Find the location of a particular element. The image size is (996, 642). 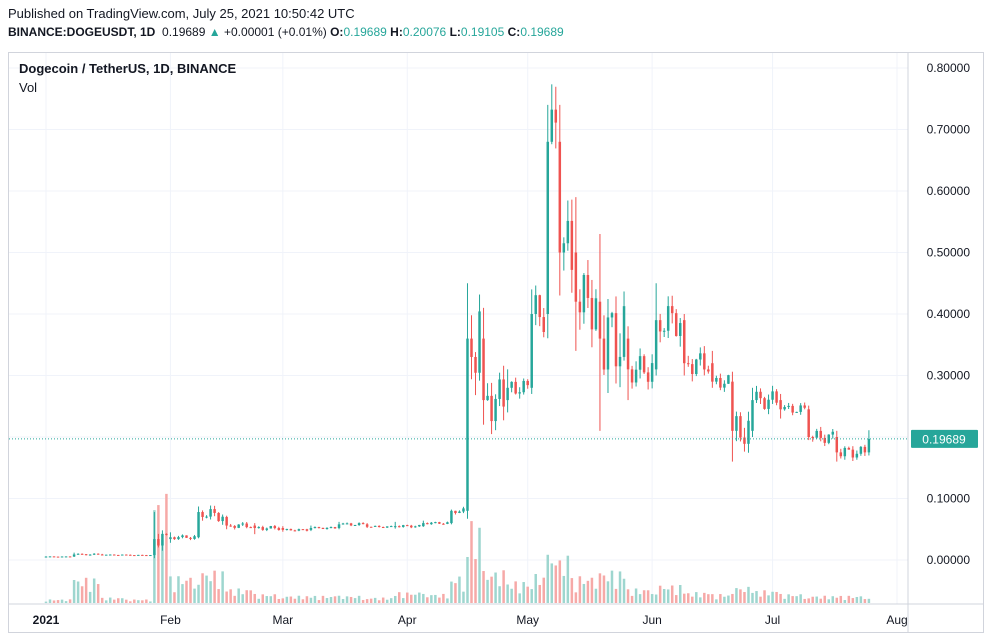

volume-label: Vol is located at coordinates (28, 87).